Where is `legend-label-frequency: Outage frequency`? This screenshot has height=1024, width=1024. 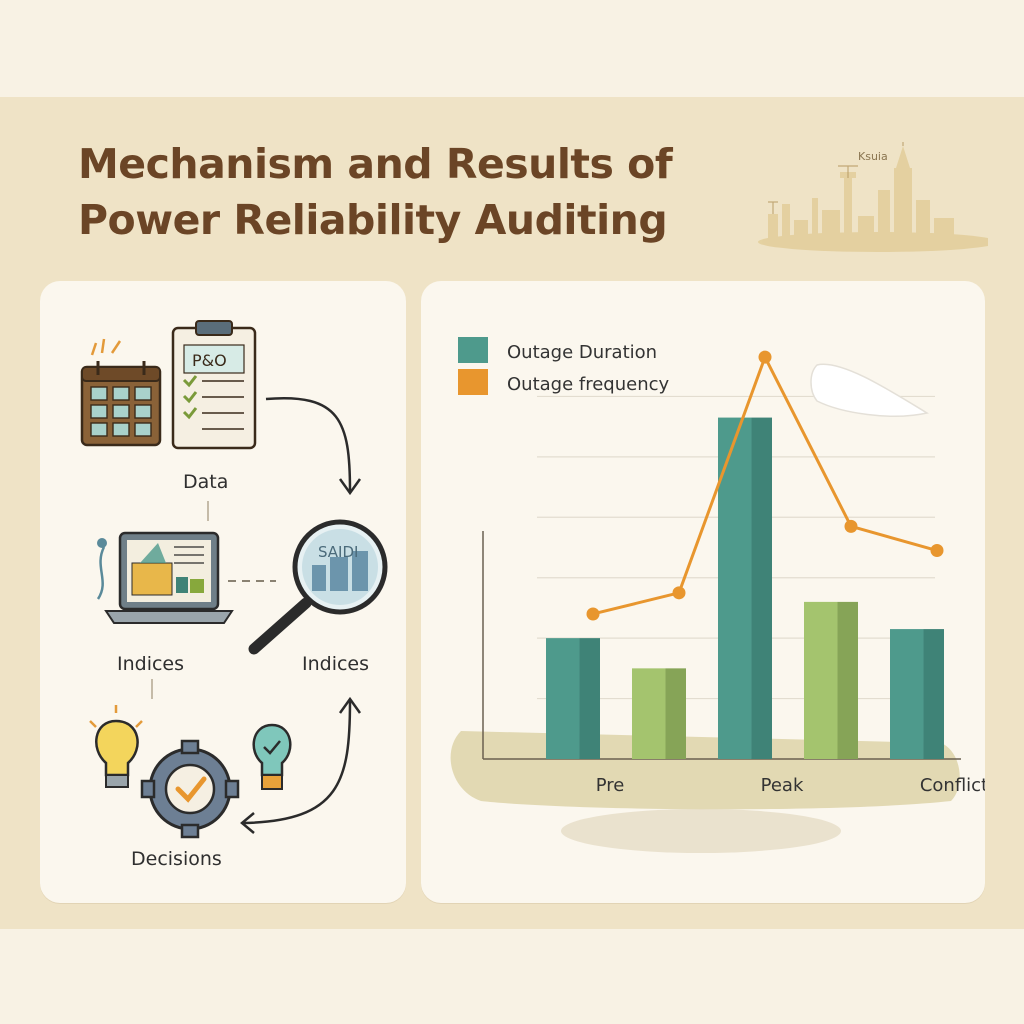
legend-label-frequency: Outage frequency is located at coordinates (588, 384).